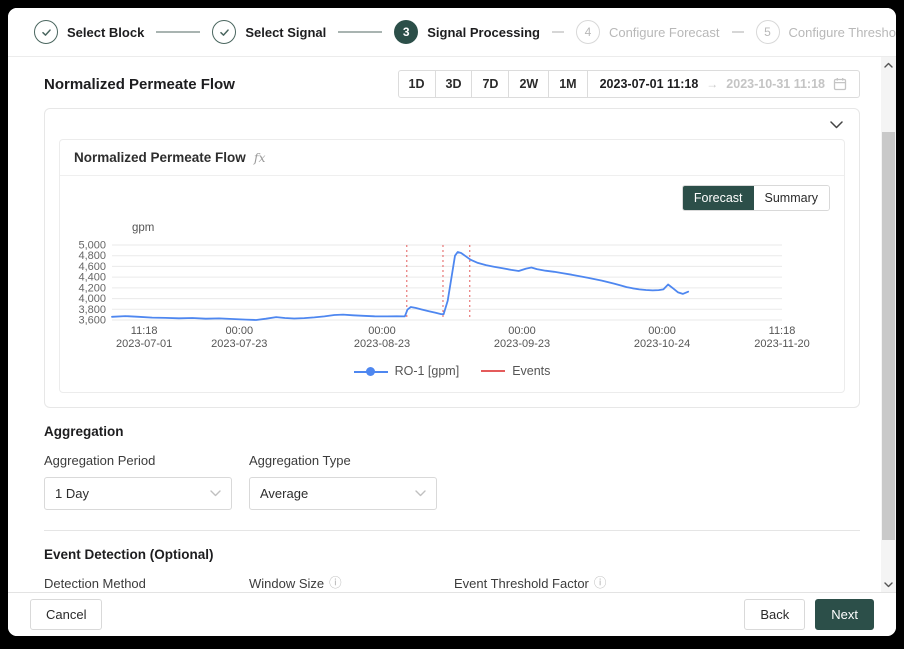 This screenshot has height=649, width=904. Describe the element at coordinates (775, 84) in the screenshot. I see `date-range-end: 2023-10-31 11:18` at that location.